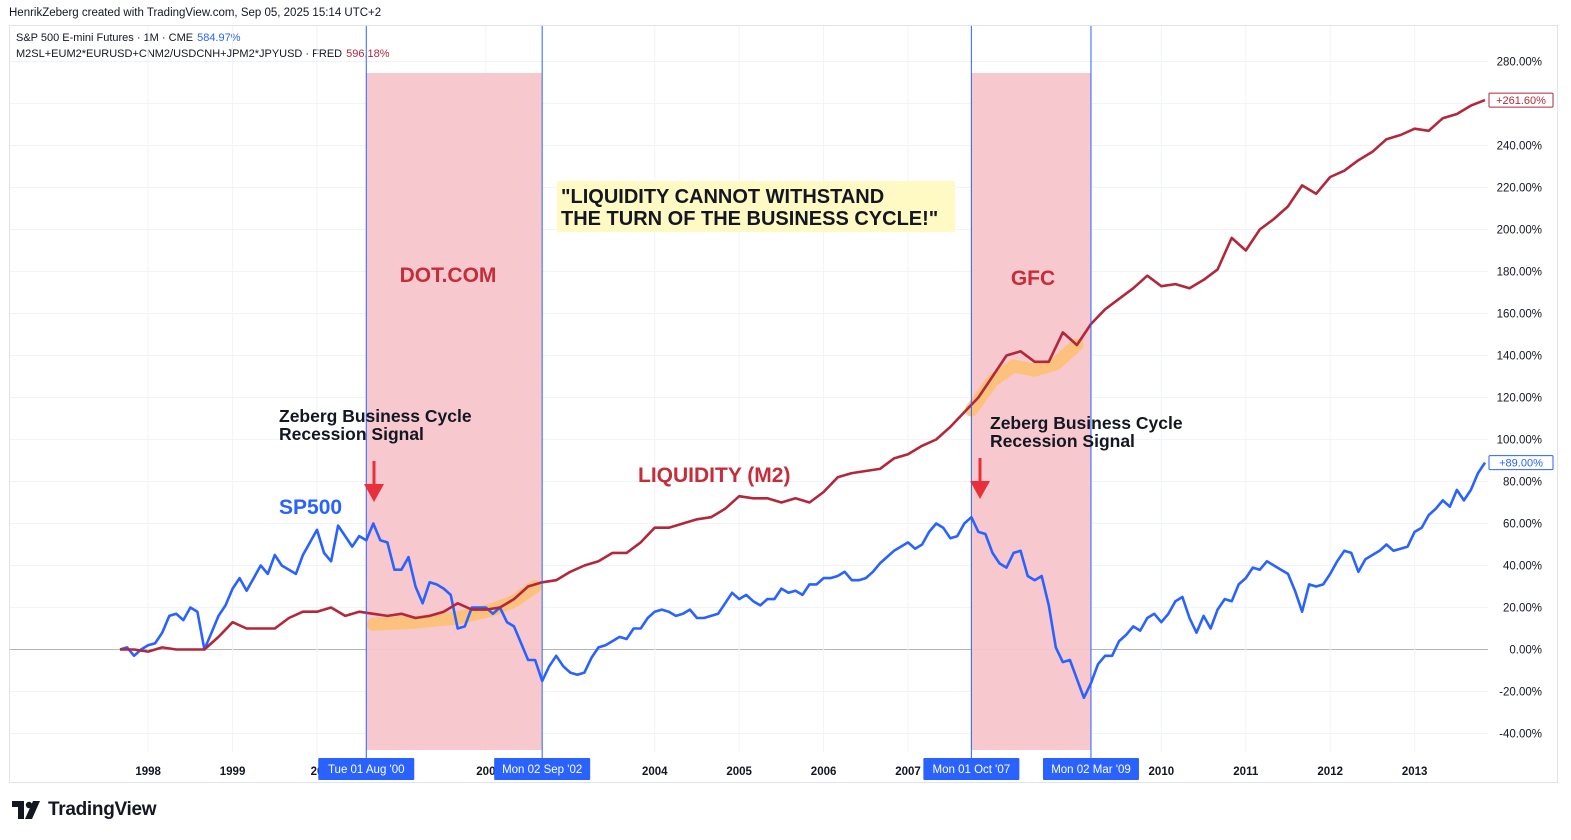 The width and height of the screenshot is (1571, 840). I want to click on x-tick-label: 200, so click(485, 772).